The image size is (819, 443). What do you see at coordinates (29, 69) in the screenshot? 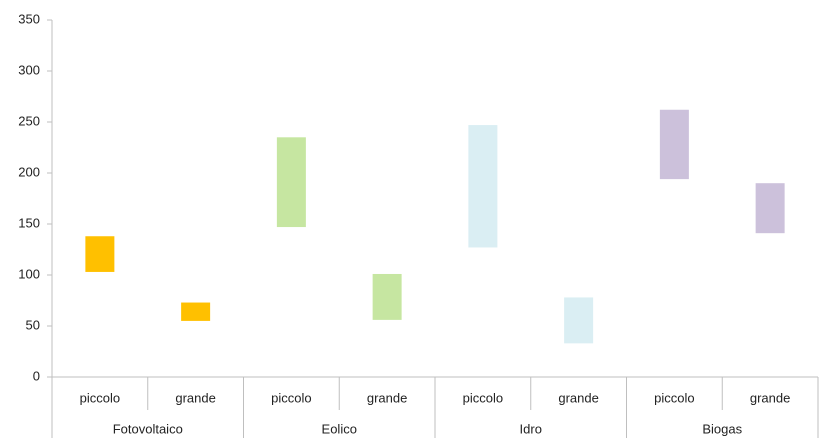
I see `y-tick-label: 300` at bounding box center [29, 69].